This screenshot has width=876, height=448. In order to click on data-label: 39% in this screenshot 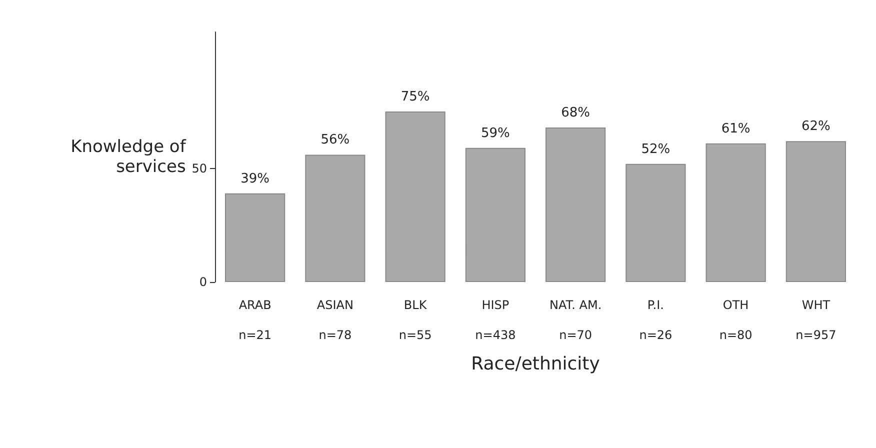, I will do `click(255, 178)`.